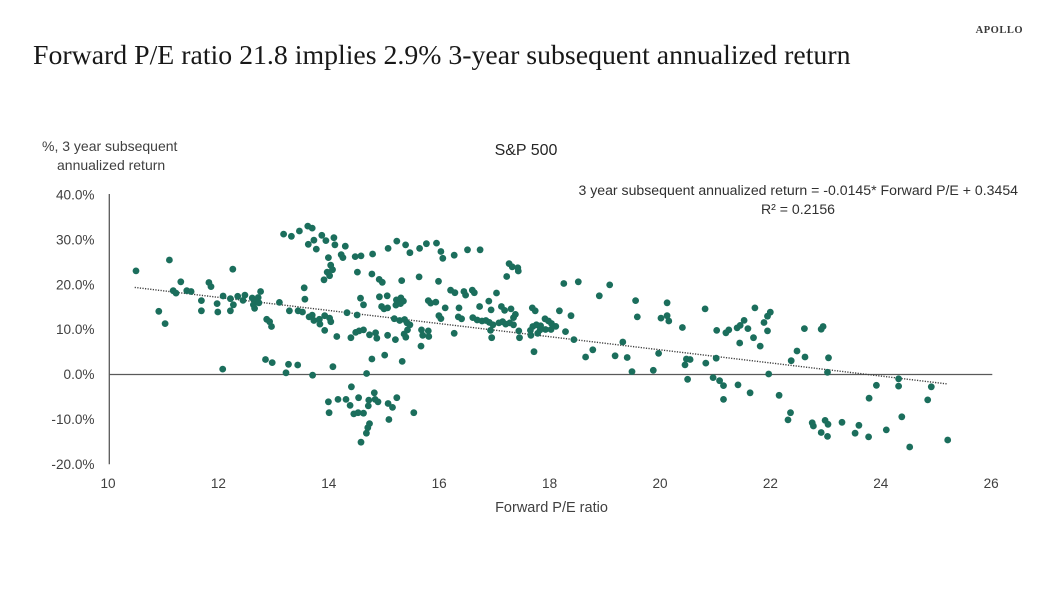 The height and width of the screenshot is (591, 1050). I want to click on svg-text: 20.0%, so click(75, 284).